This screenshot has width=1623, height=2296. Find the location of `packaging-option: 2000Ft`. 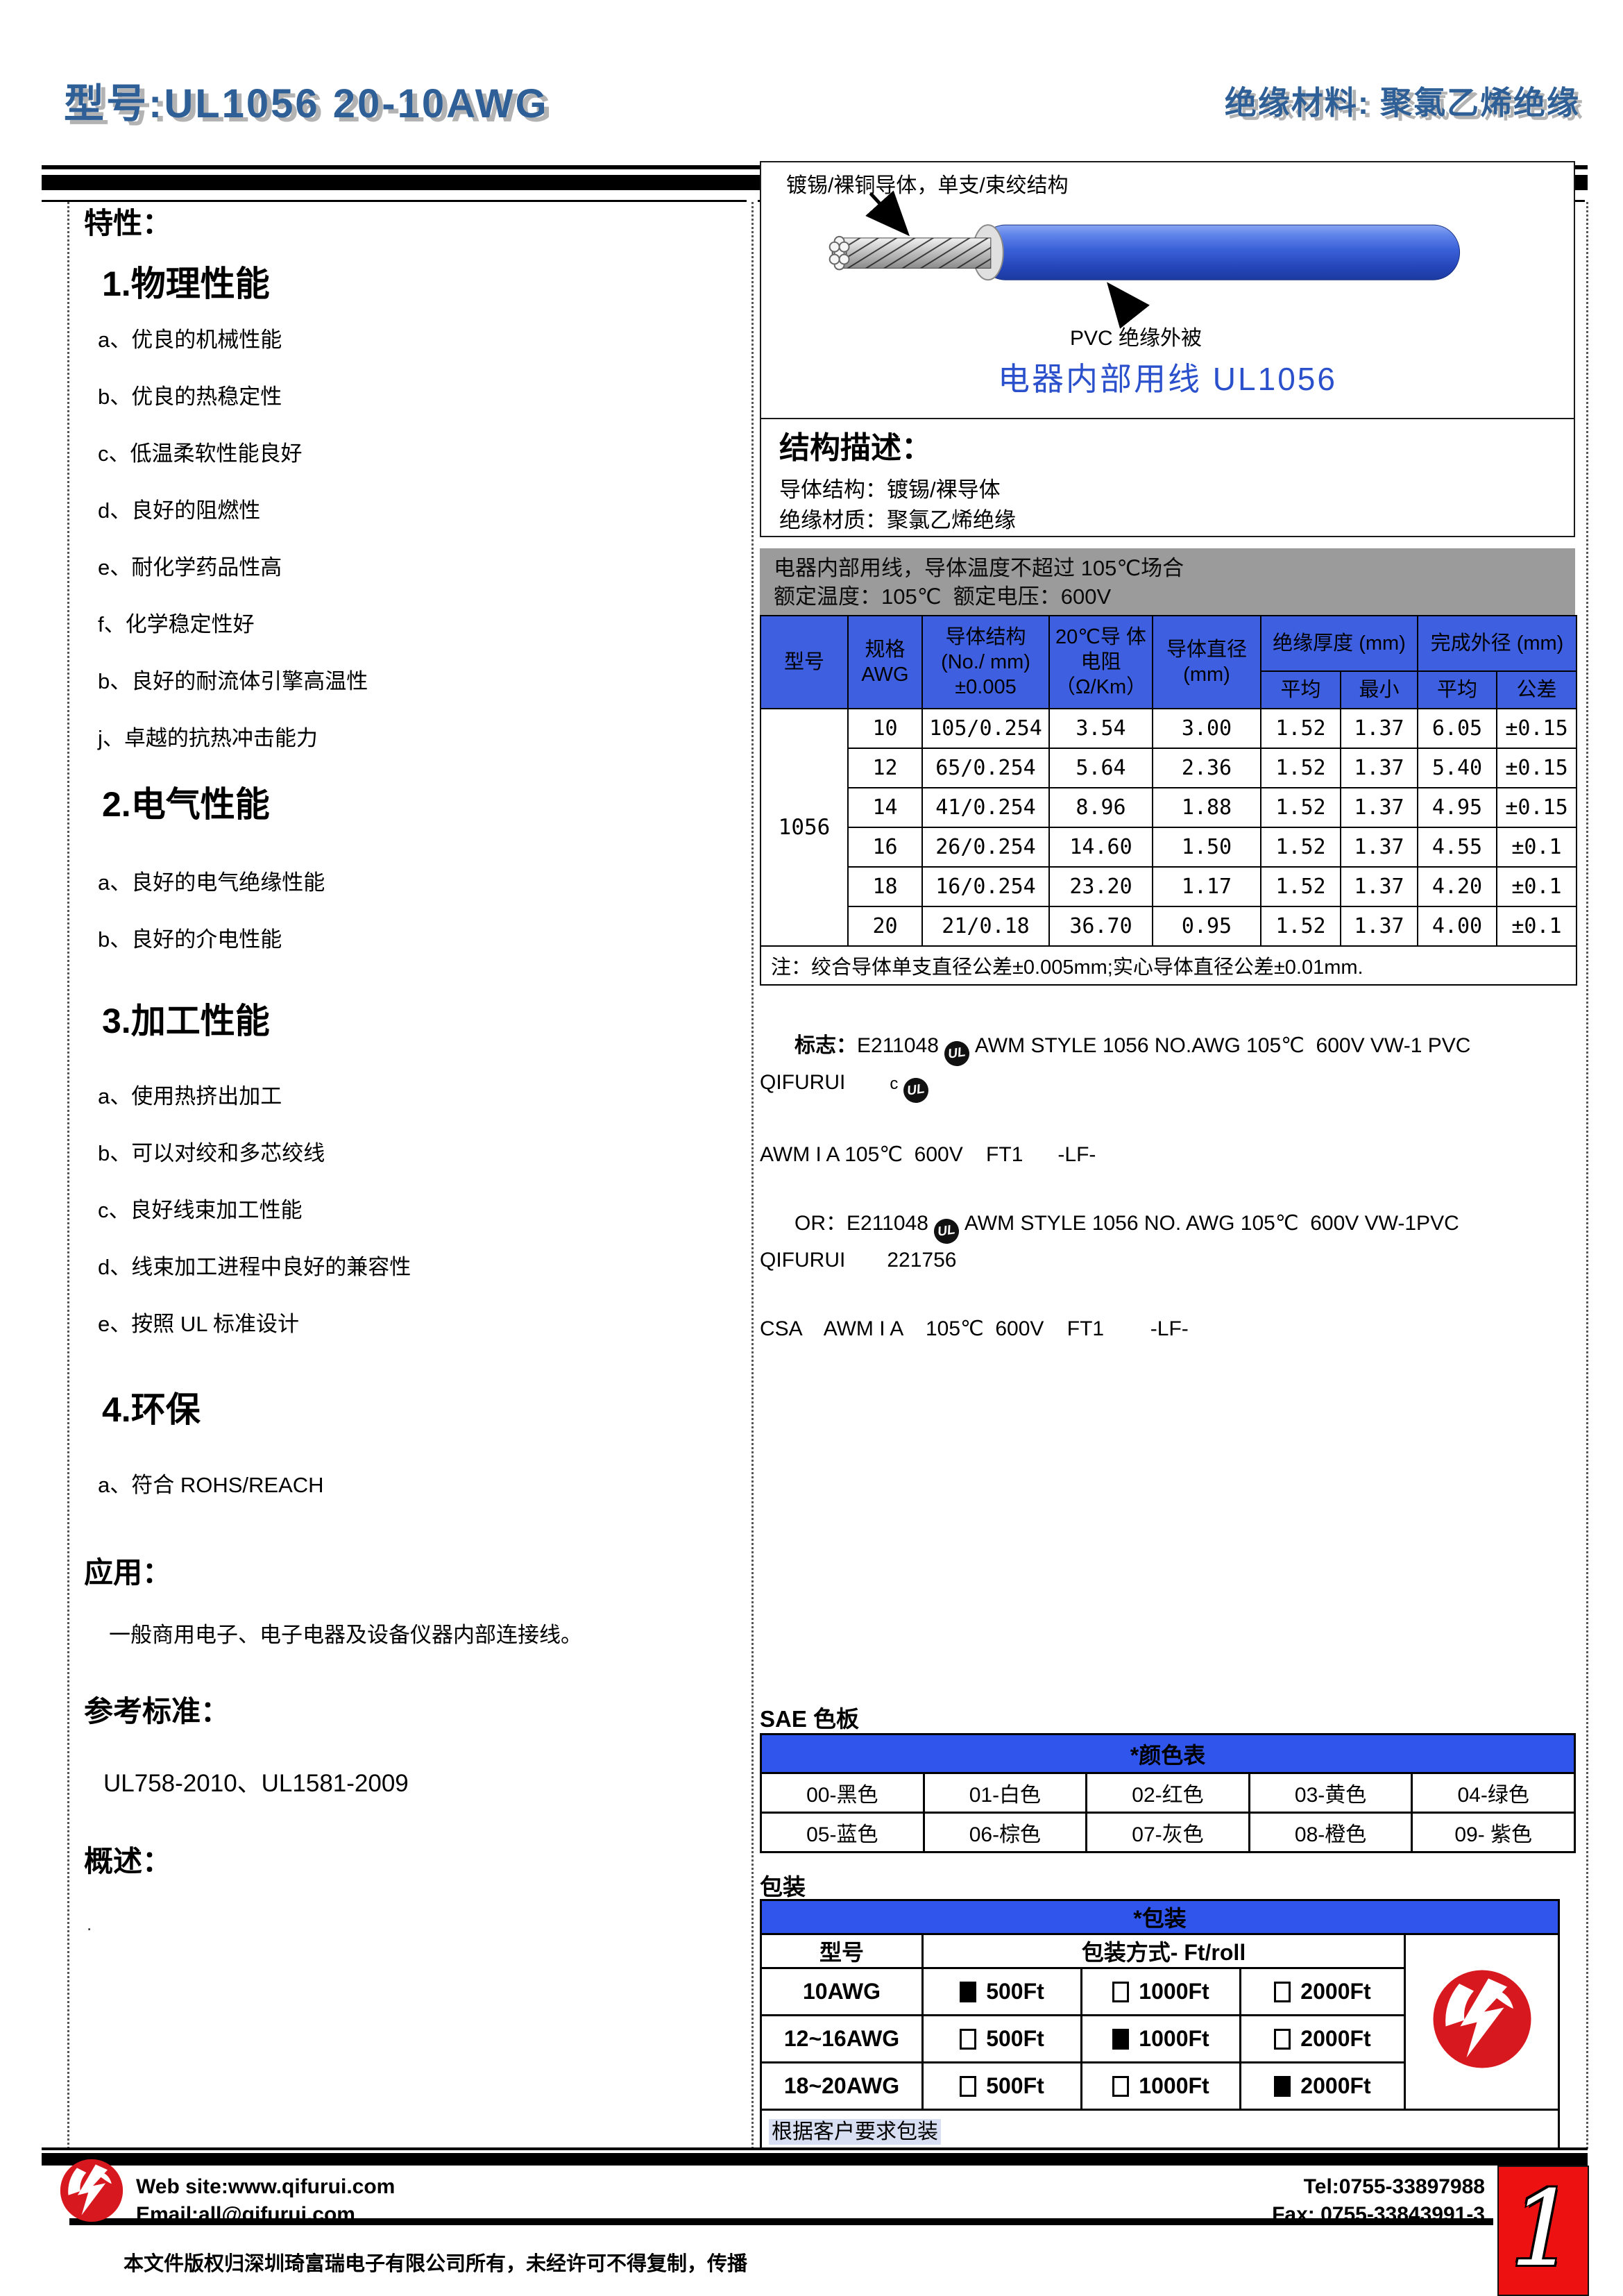

packaging-option: 2000Ft is located at coordinates (1322, 2039).